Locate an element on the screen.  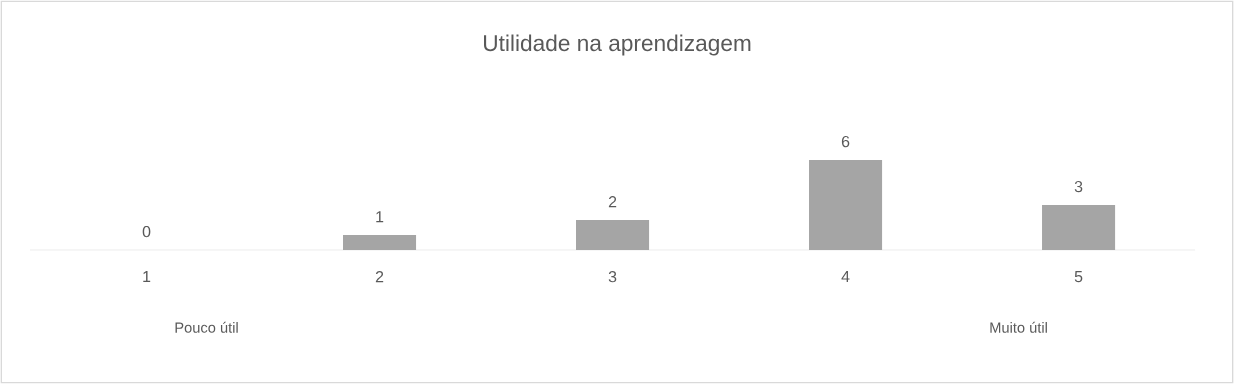
x-tick-label: 5 is located at coordinates (1078, 277).